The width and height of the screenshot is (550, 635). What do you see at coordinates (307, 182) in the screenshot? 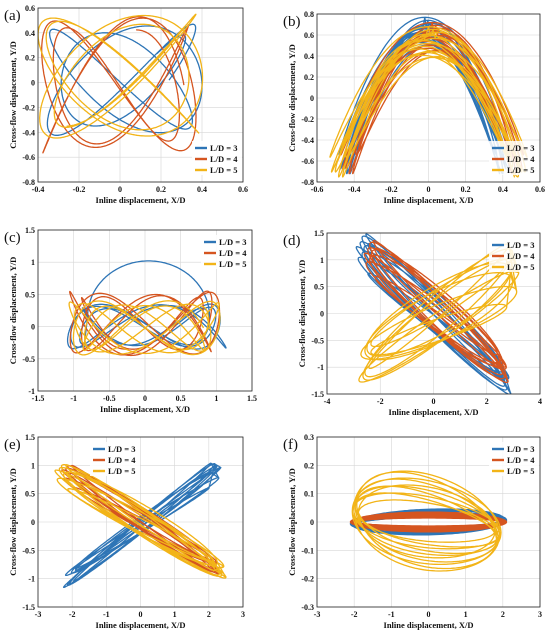
I see `y-tick-label: -0.8` at bounding box center [307, 182].